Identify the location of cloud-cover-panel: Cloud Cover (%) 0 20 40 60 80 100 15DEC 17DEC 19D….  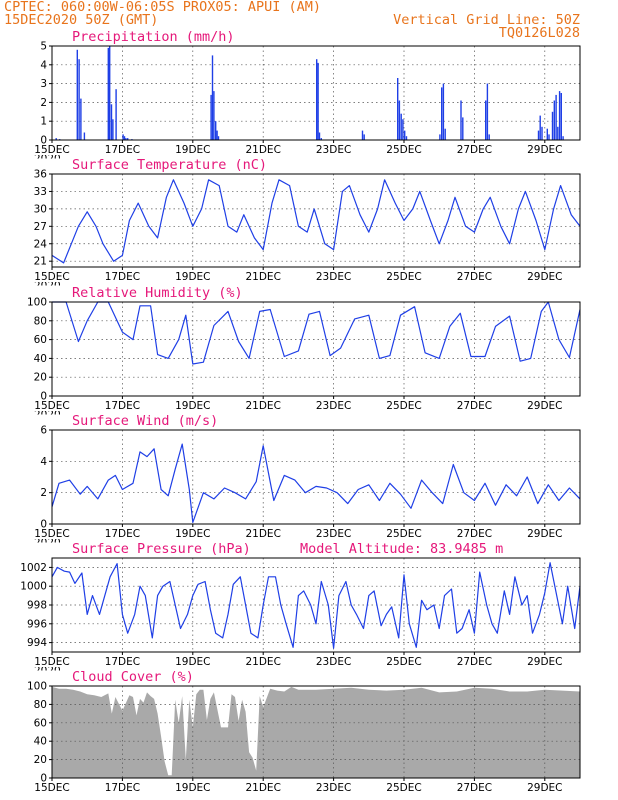
(304, 731).